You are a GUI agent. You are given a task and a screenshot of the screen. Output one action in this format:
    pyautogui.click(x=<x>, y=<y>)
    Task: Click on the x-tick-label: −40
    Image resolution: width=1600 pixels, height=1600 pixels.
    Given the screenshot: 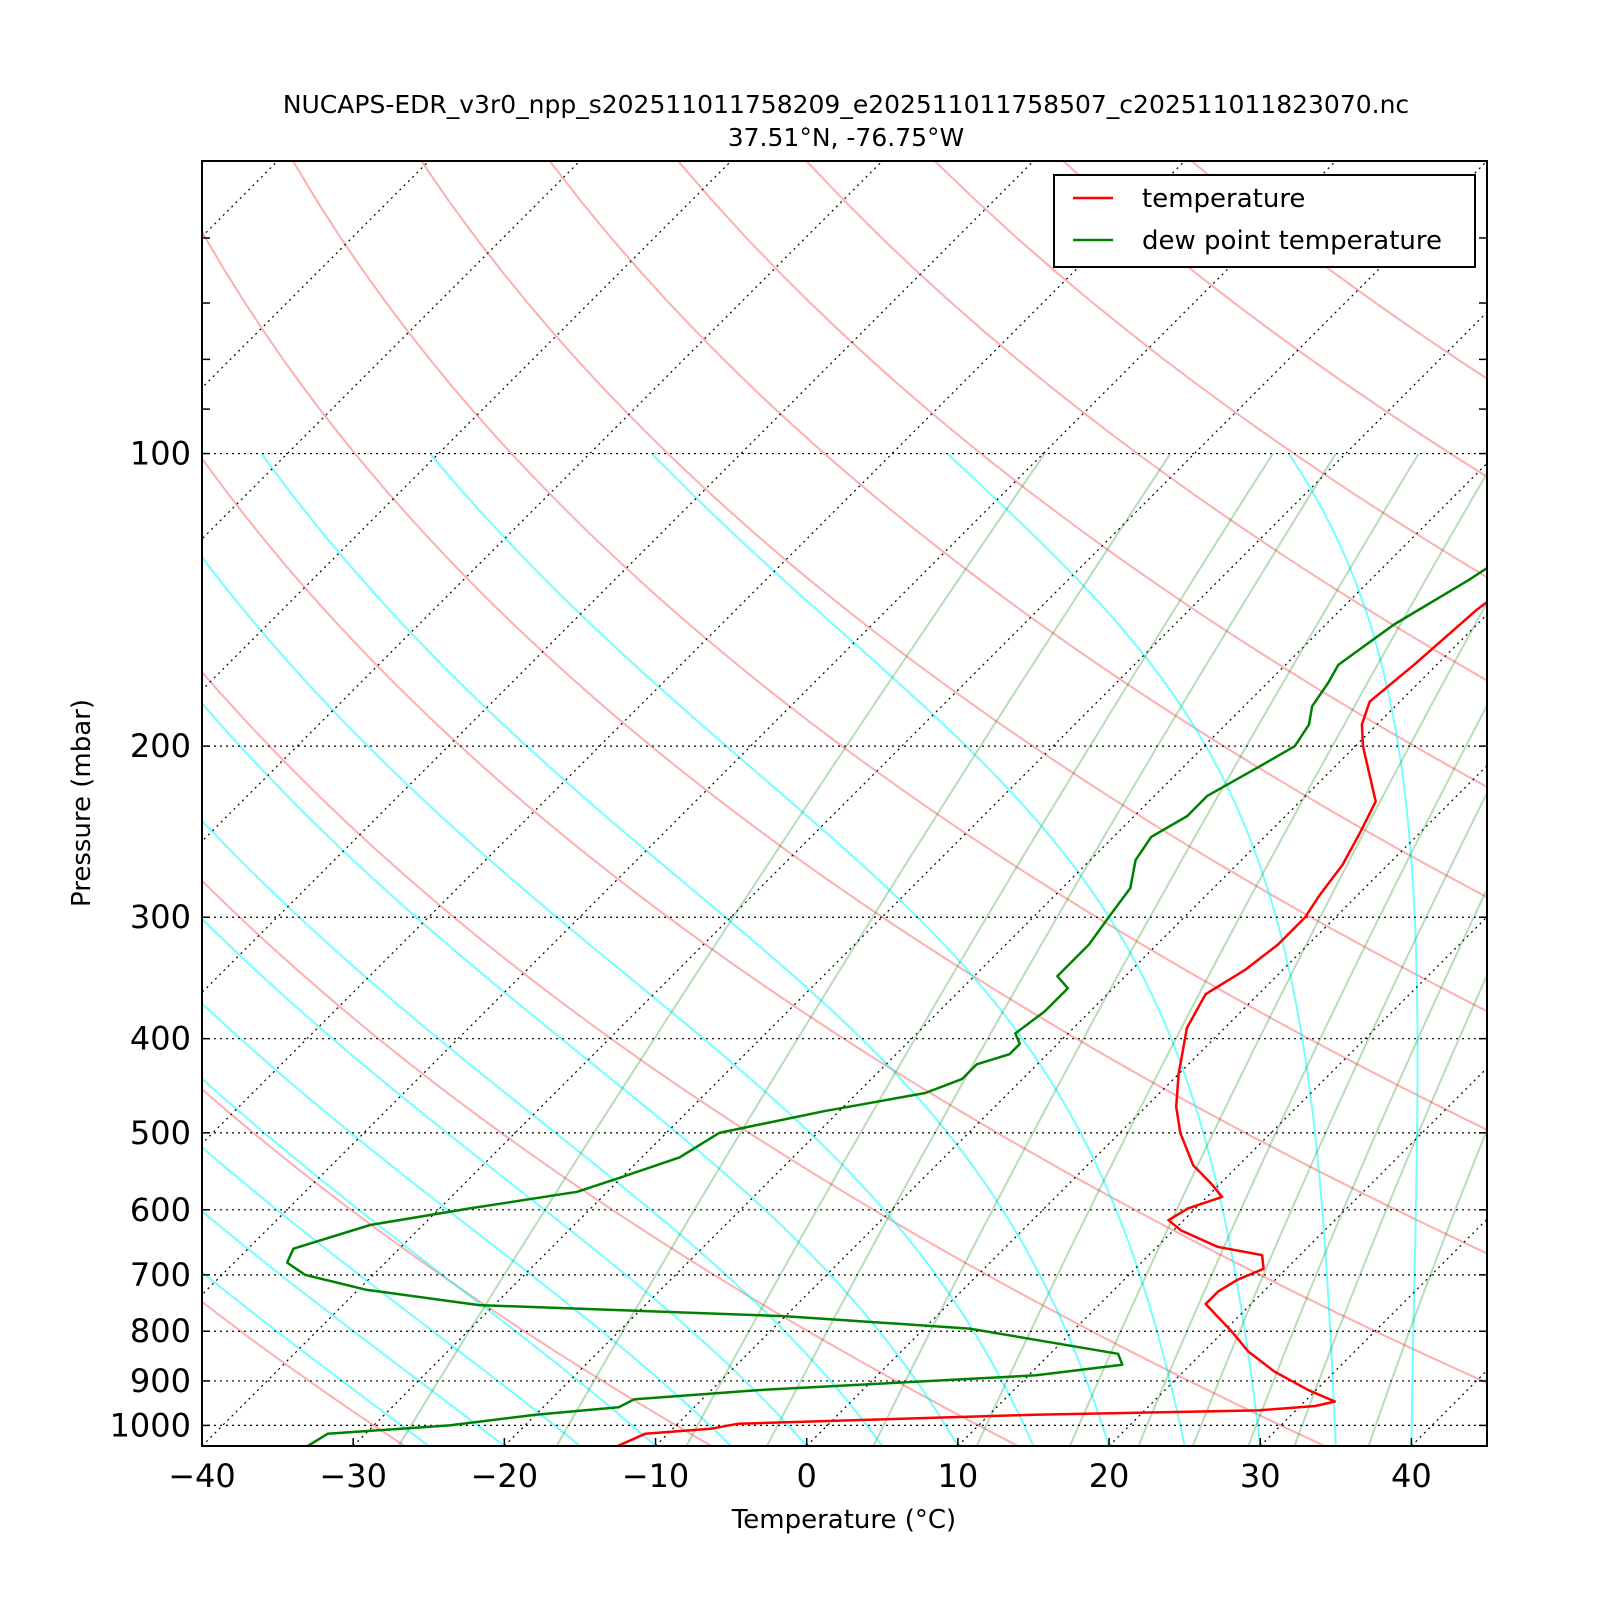 What is the action you would take?
    pyautogui.click(x=202, y=1476)
    